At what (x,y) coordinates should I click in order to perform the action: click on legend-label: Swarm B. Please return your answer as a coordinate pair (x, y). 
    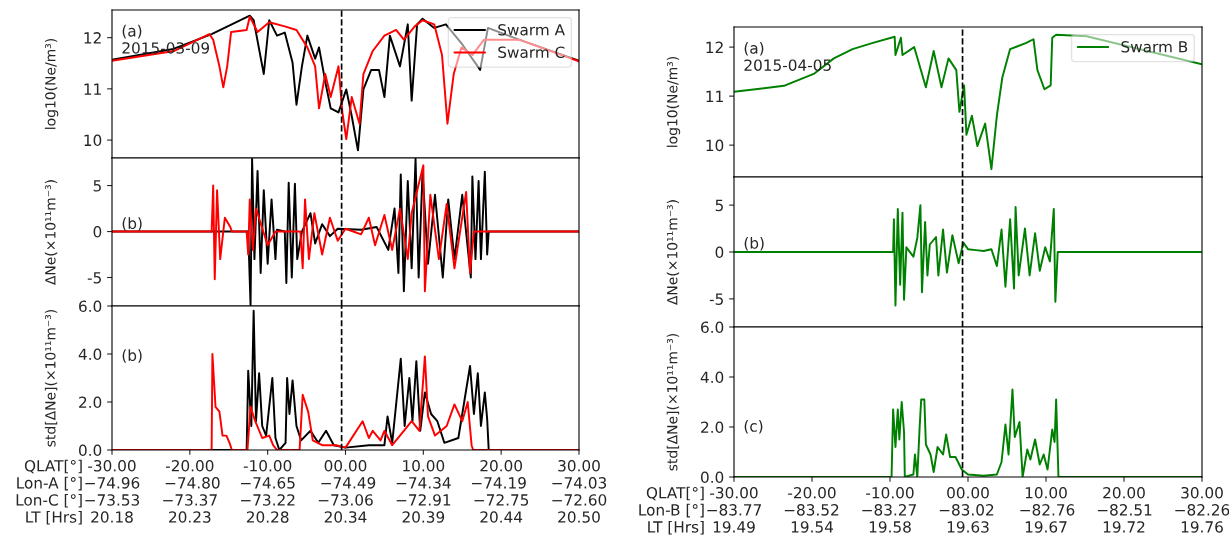
    Looking at the image, I should click on (1154, 47).